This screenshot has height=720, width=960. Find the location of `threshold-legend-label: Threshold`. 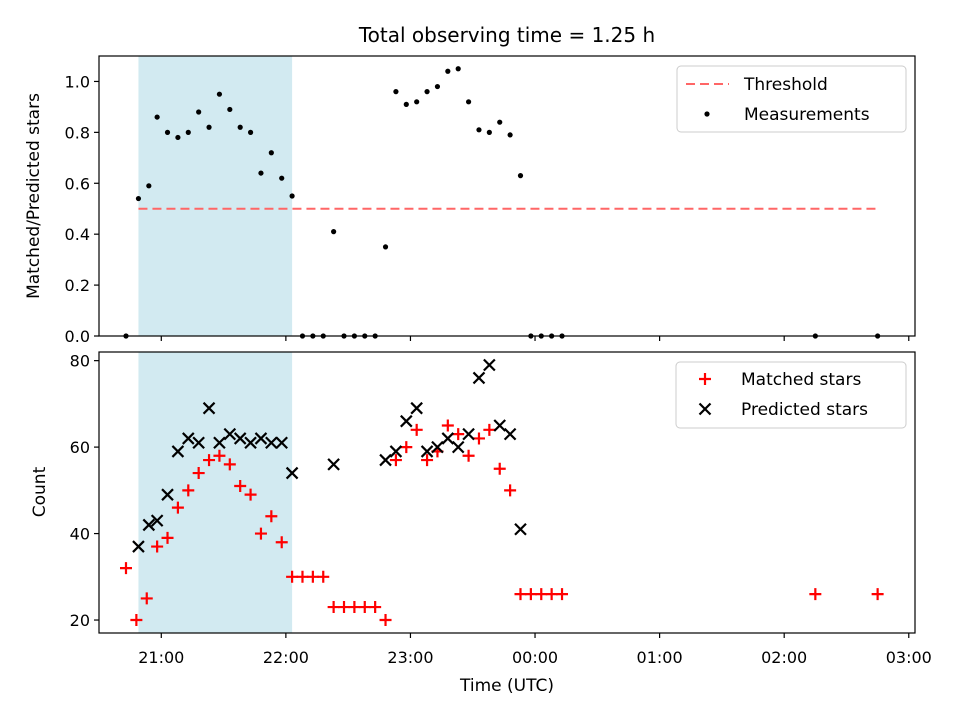

threshold-legend-label: Threshold is located at coordinates (785, 85).